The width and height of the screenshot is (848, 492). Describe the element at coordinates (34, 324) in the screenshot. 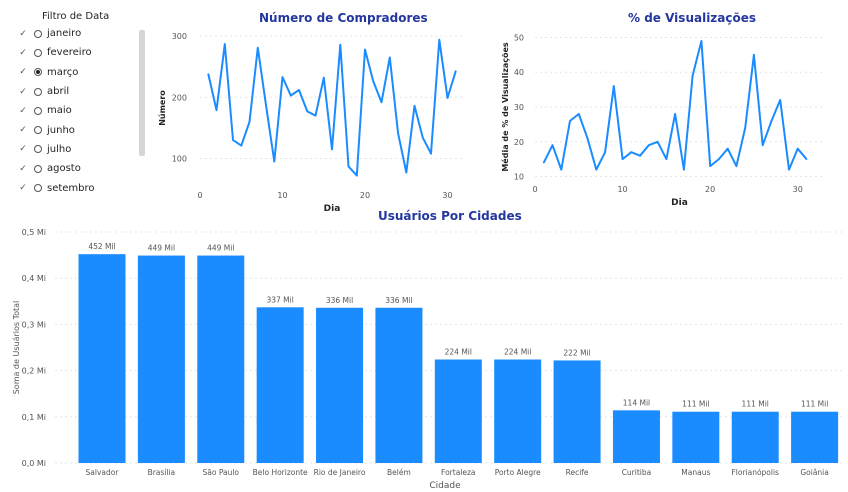

I see `y-tick-label: 0,3 Mi` at that location.